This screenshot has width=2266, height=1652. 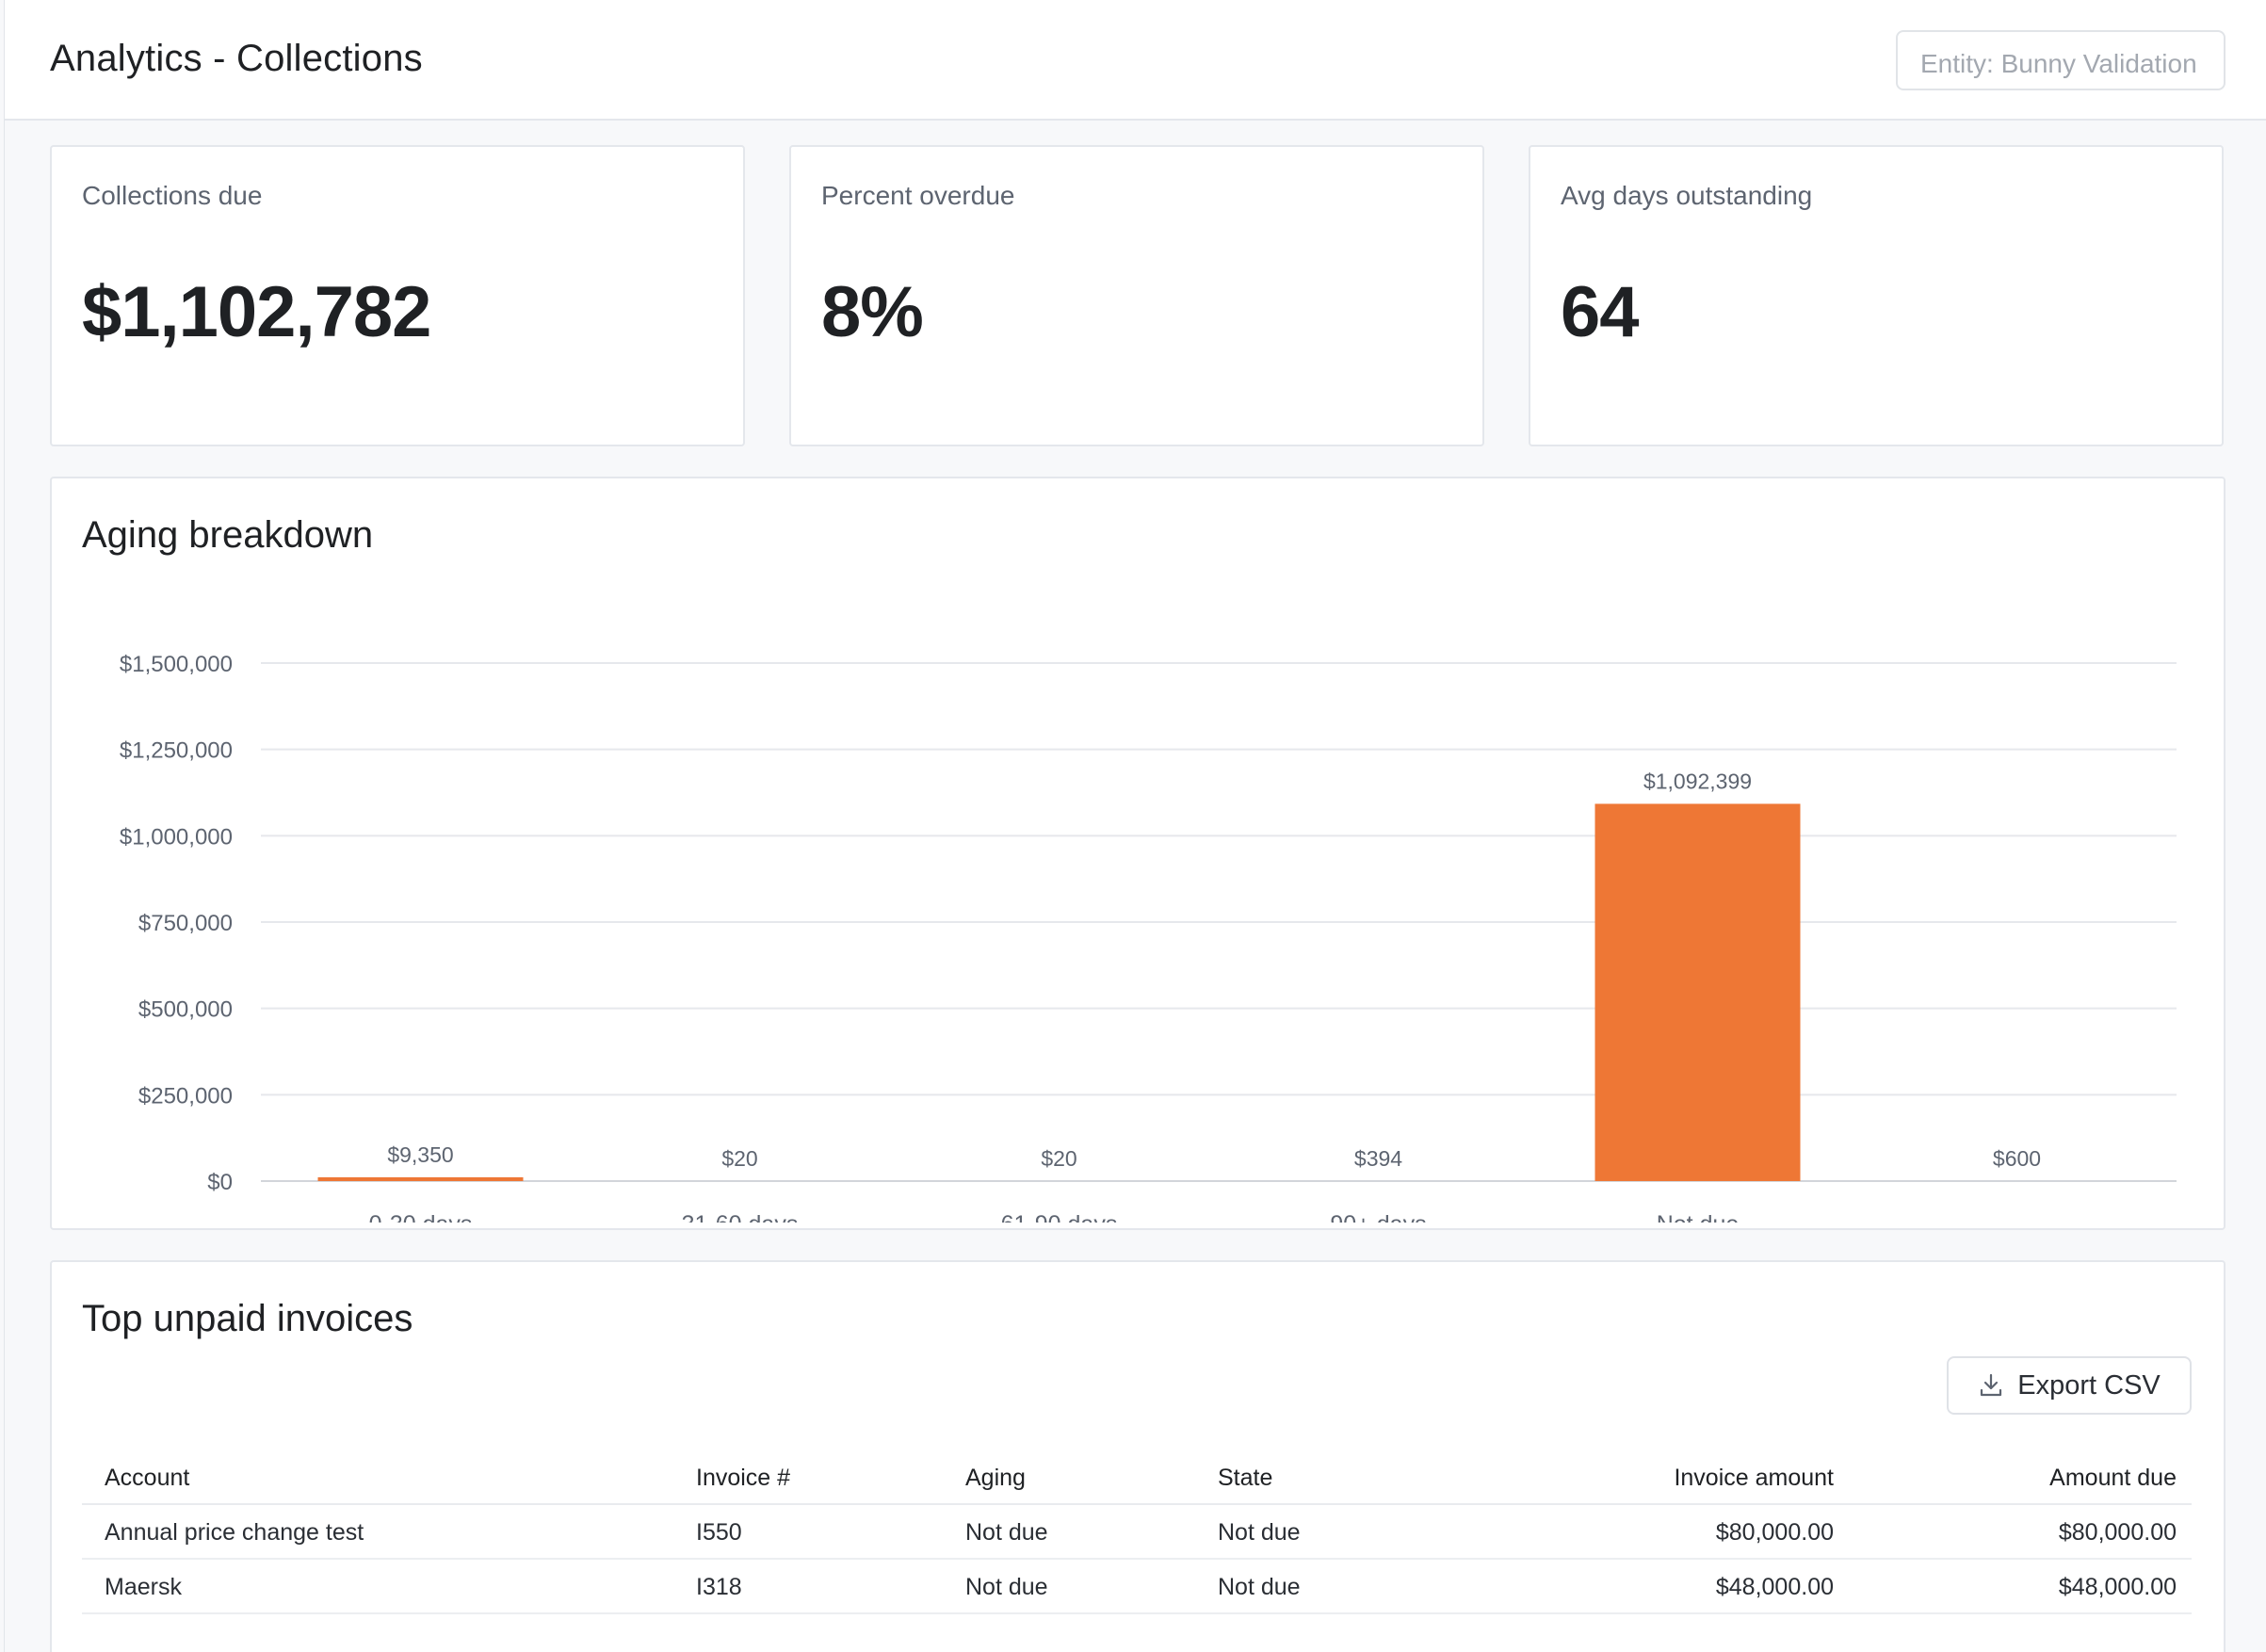 I want to click on amount-due-cell: $80,000.00, so click(x=2117, y=1532).